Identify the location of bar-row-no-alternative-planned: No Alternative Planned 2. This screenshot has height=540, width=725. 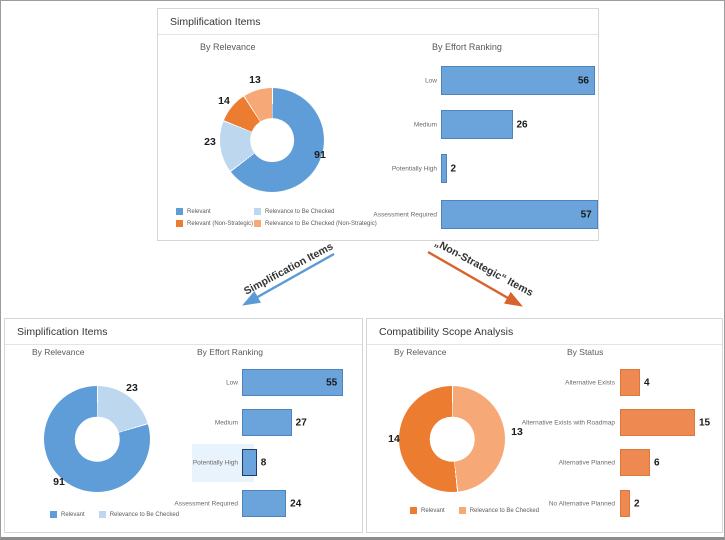
(602, 503).